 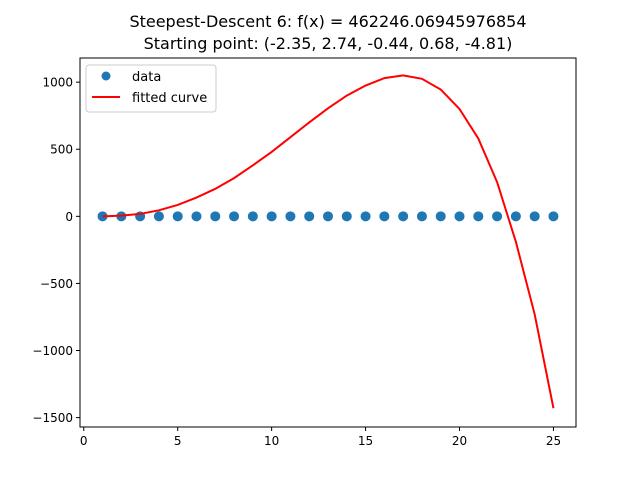 What do you see at coordinates (69, 217) in the screenshot?
I see `y-tick-label: 0` at bounding box center [69, 217].